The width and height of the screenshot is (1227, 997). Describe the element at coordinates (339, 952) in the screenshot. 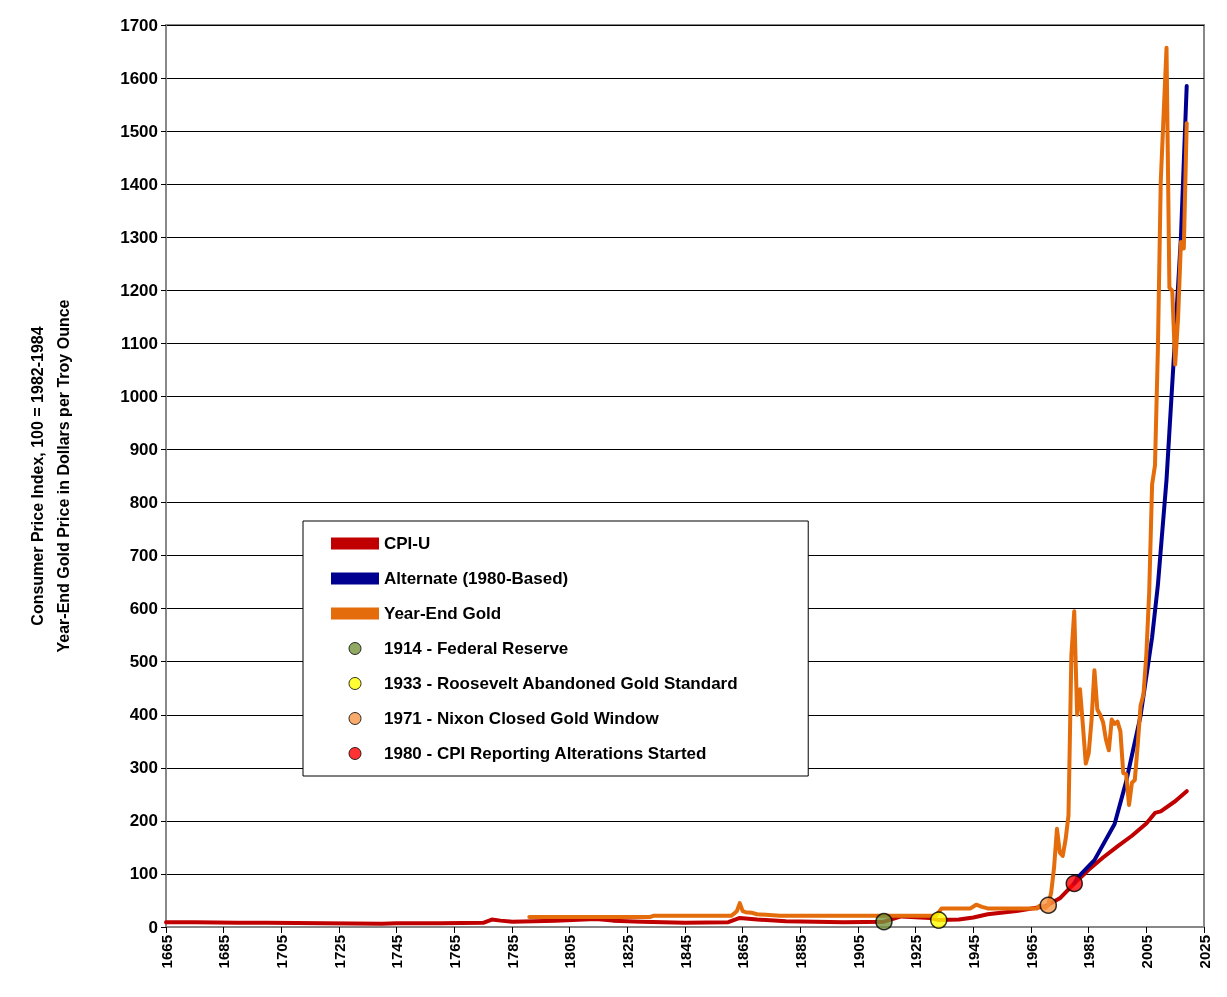

I see `x-tick-label: 1725` at that location.